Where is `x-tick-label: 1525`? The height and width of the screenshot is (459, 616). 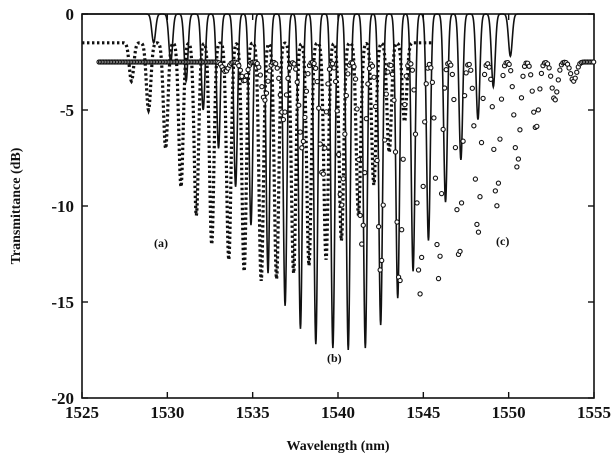 x-tick-label: 1525 is located at coordinates (82, 412).